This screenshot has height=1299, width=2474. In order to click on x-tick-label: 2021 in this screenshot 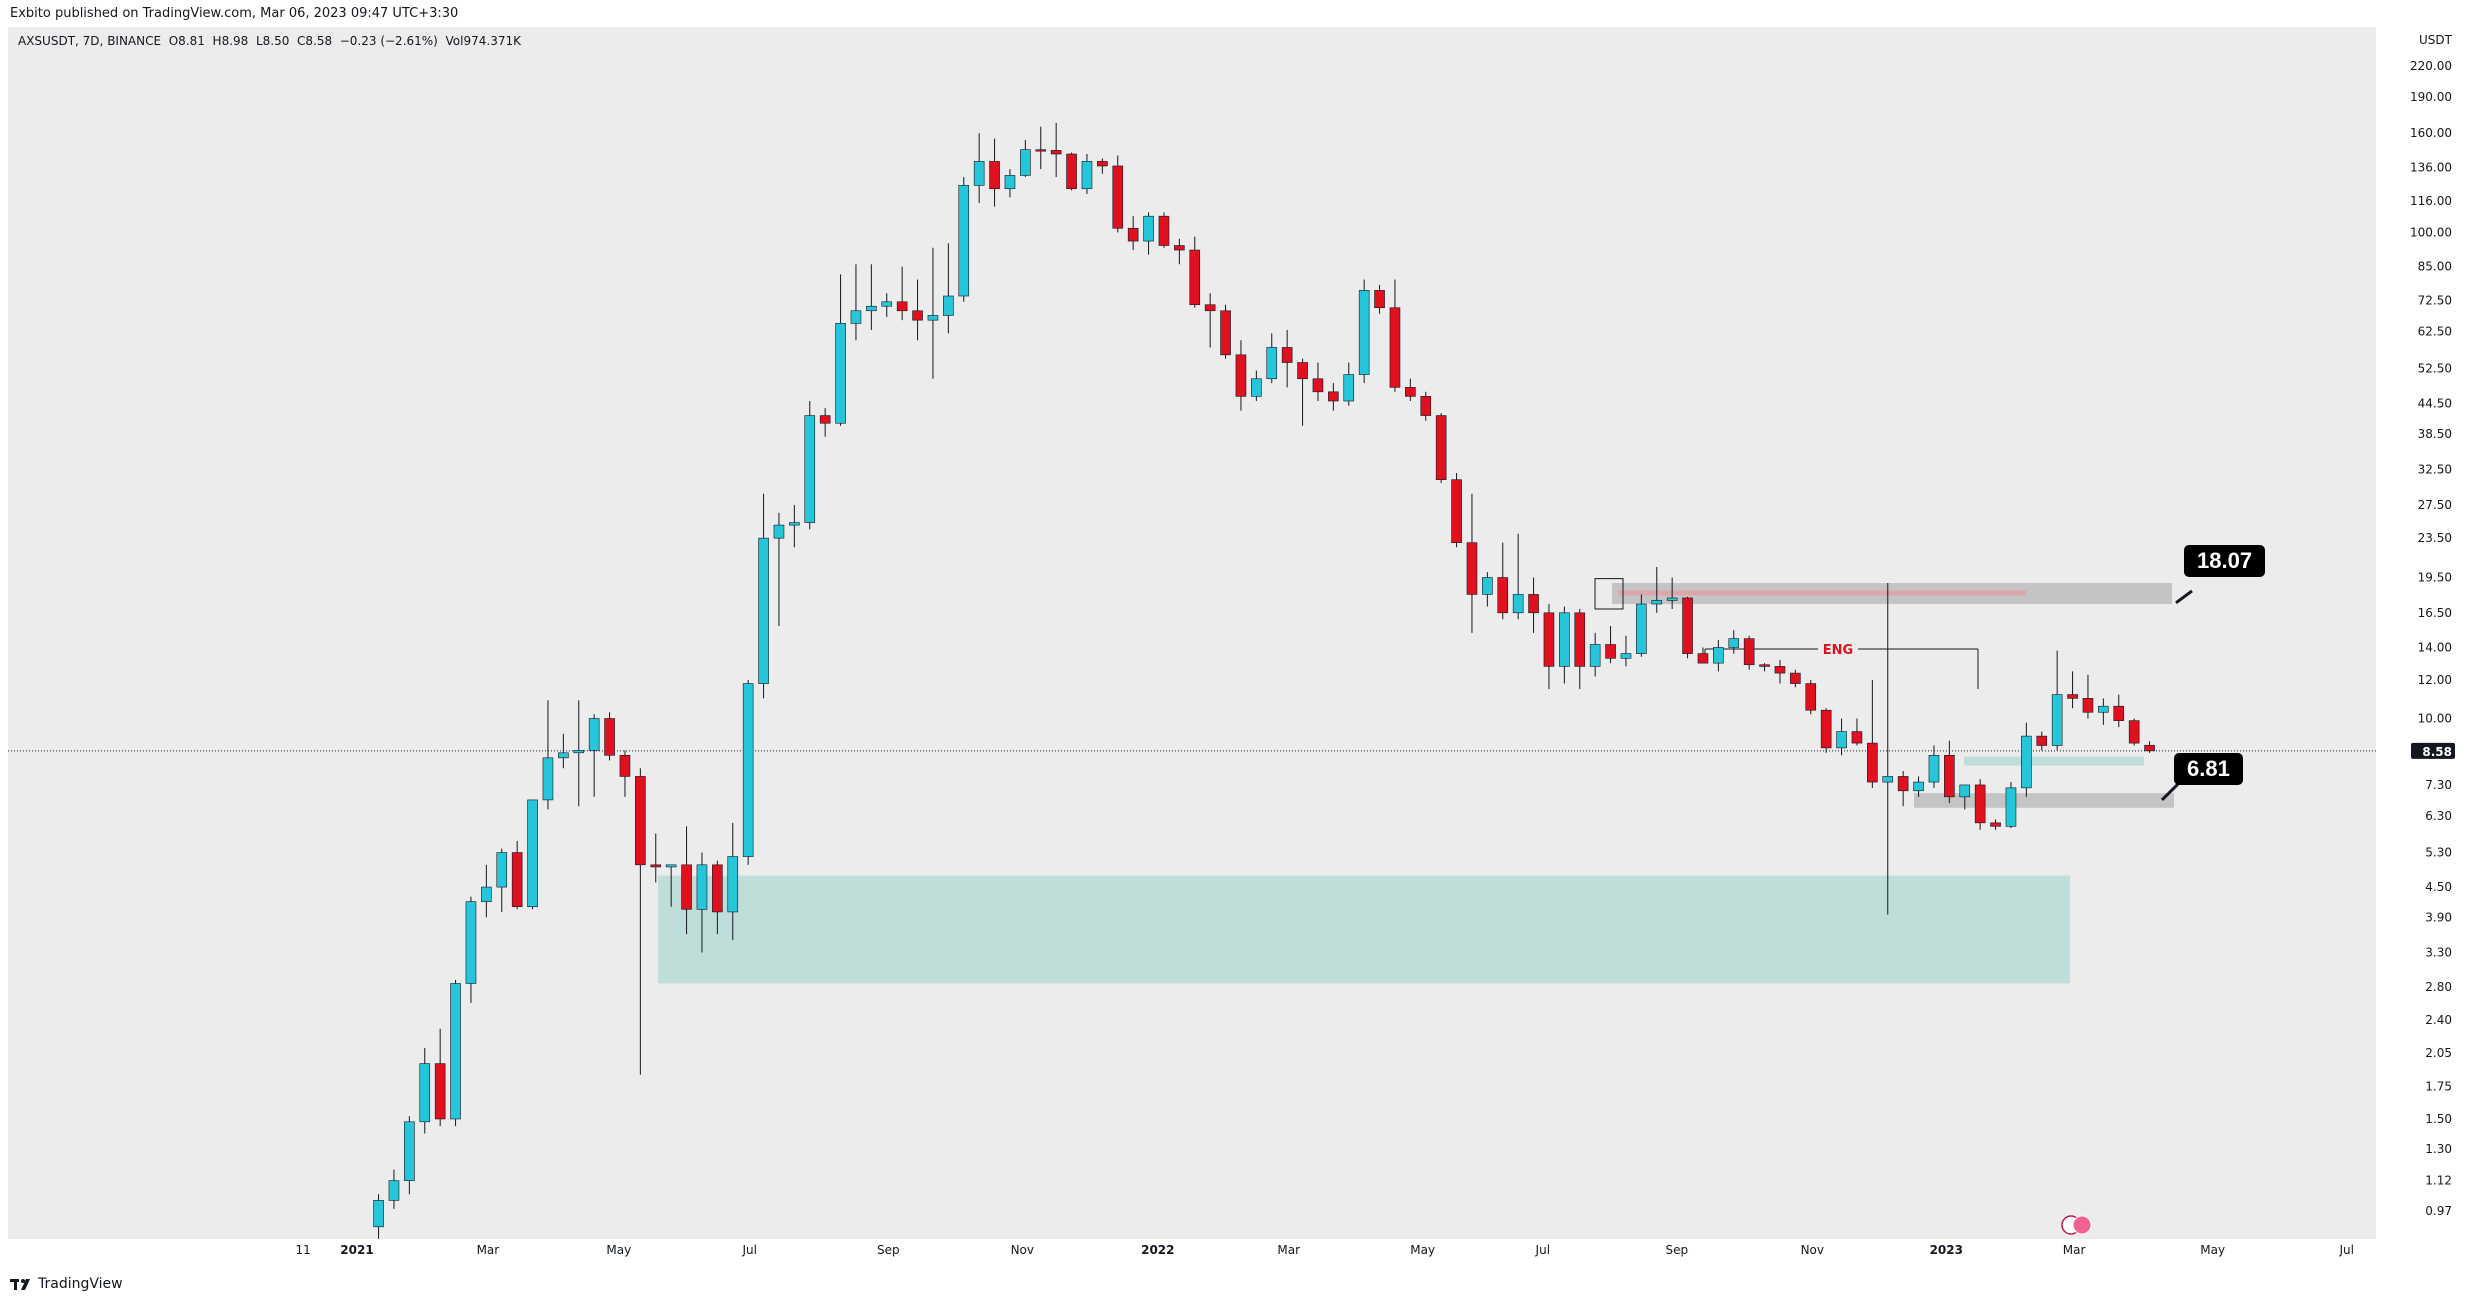, I will do `click(356, 1250)`.